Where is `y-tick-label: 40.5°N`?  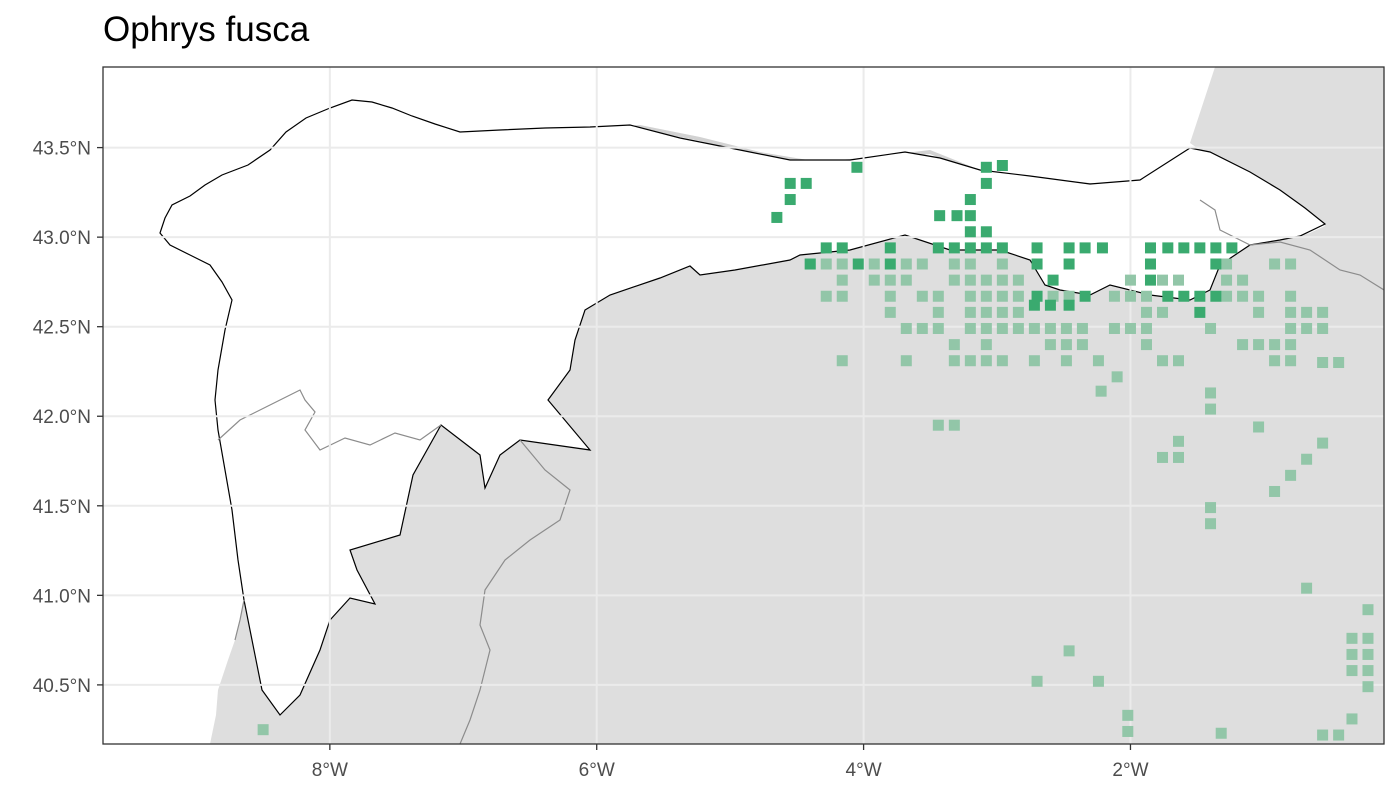
y-tick-label: 40.5°N is located at coordinates (62, 686).